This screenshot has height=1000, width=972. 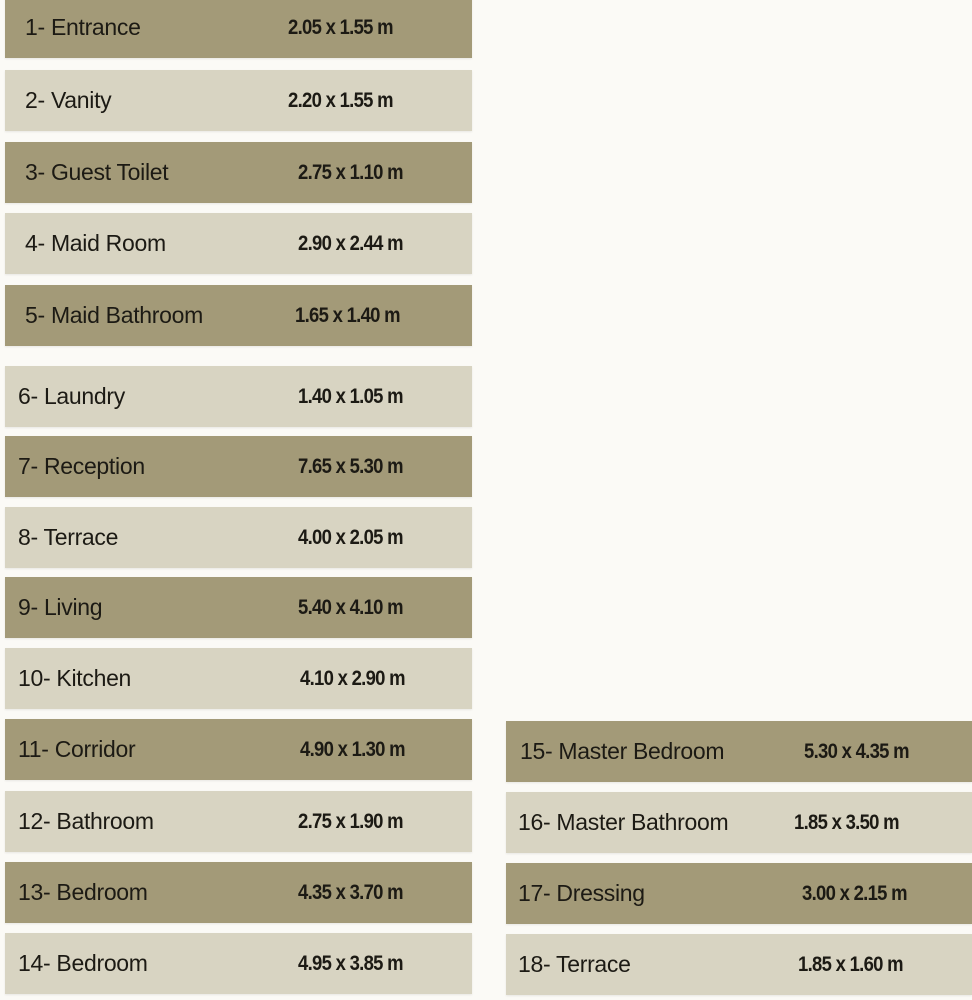 I want to click on room-name: 18- Terrace, so click(x=574, y=964).